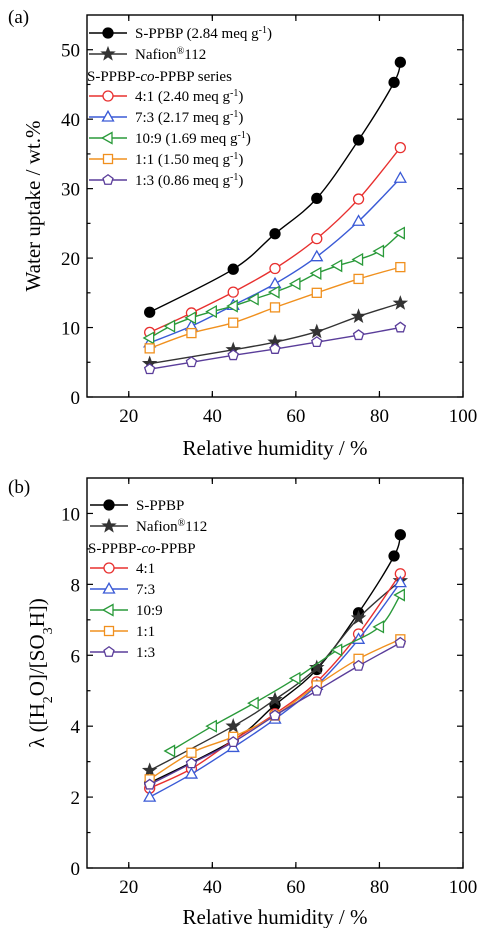  What do you see at coordinates (145, 569) in the screenshot?
I see `legend-label: 4:1` at bounding box center [145, 569].